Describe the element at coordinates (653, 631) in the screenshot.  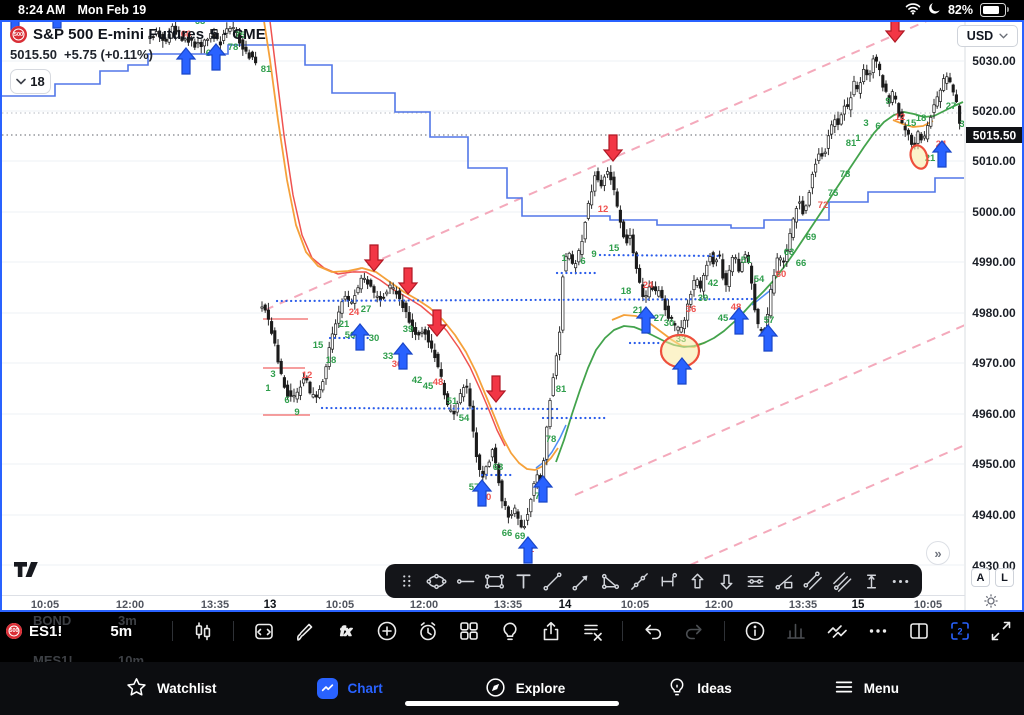
I see `undo-icon` at that location.